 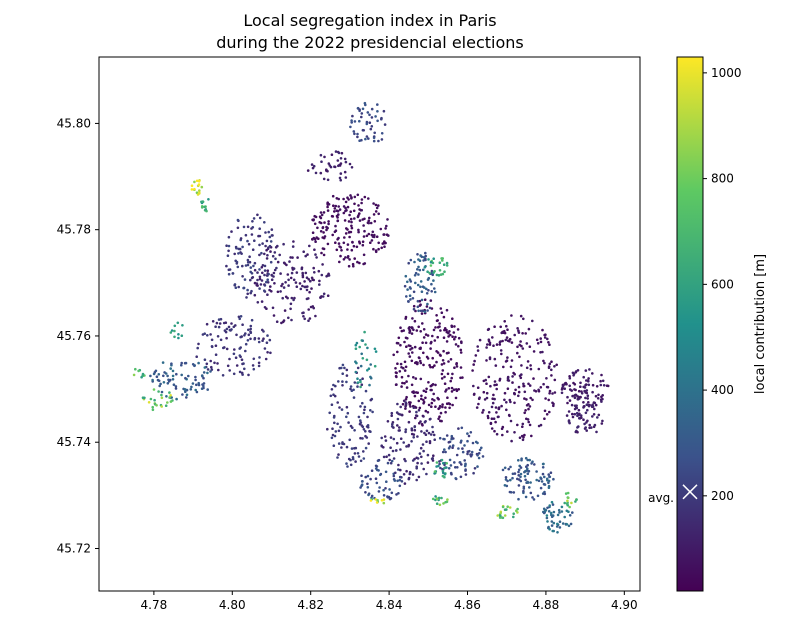 What do you see at coordinates (74, 123) in the screenshot?
I see `y-tick-label: 45.80` at bounding box center [74, 123].